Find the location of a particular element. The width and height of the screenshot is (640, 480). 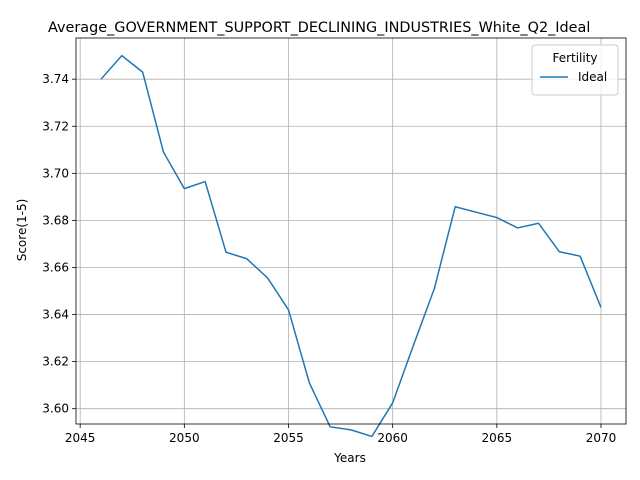

y-tick-label: 3.64 is located at coordinates (55, 315).